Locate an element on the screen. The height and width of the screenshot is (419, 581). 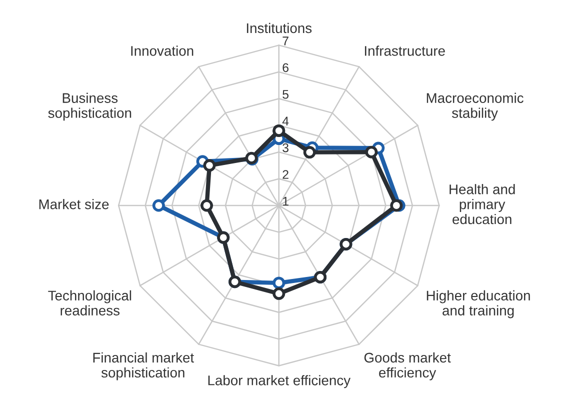
y-tick-label: 5 is located at coordinates (285, 94).